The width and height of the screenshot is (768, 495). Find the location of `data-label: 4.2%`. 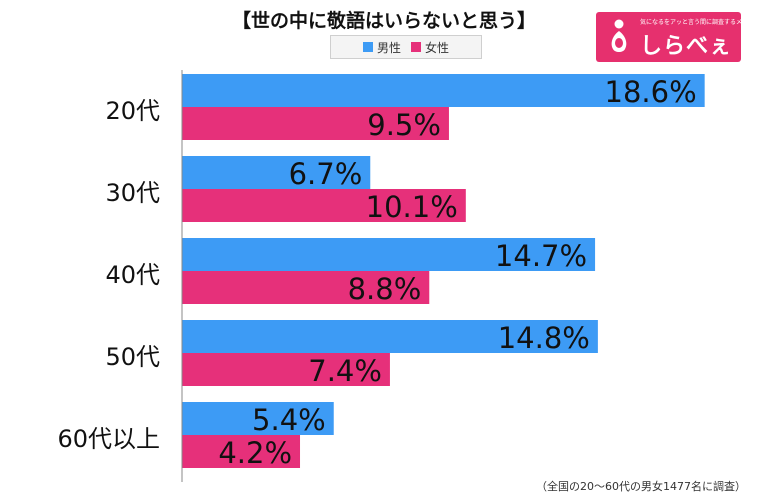

data-label: 4.2% is located at coordinates (255, 453).